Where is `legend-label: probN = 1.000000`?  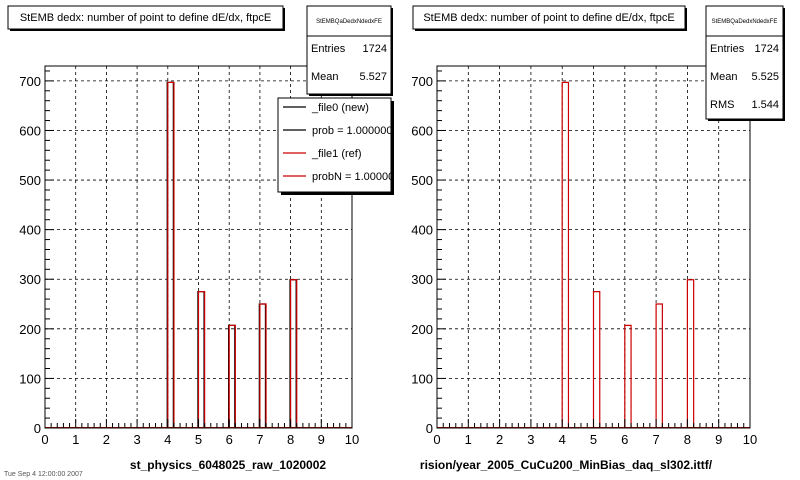
legend-label: probN = 1.000000 is located at coordinates (356, 177).